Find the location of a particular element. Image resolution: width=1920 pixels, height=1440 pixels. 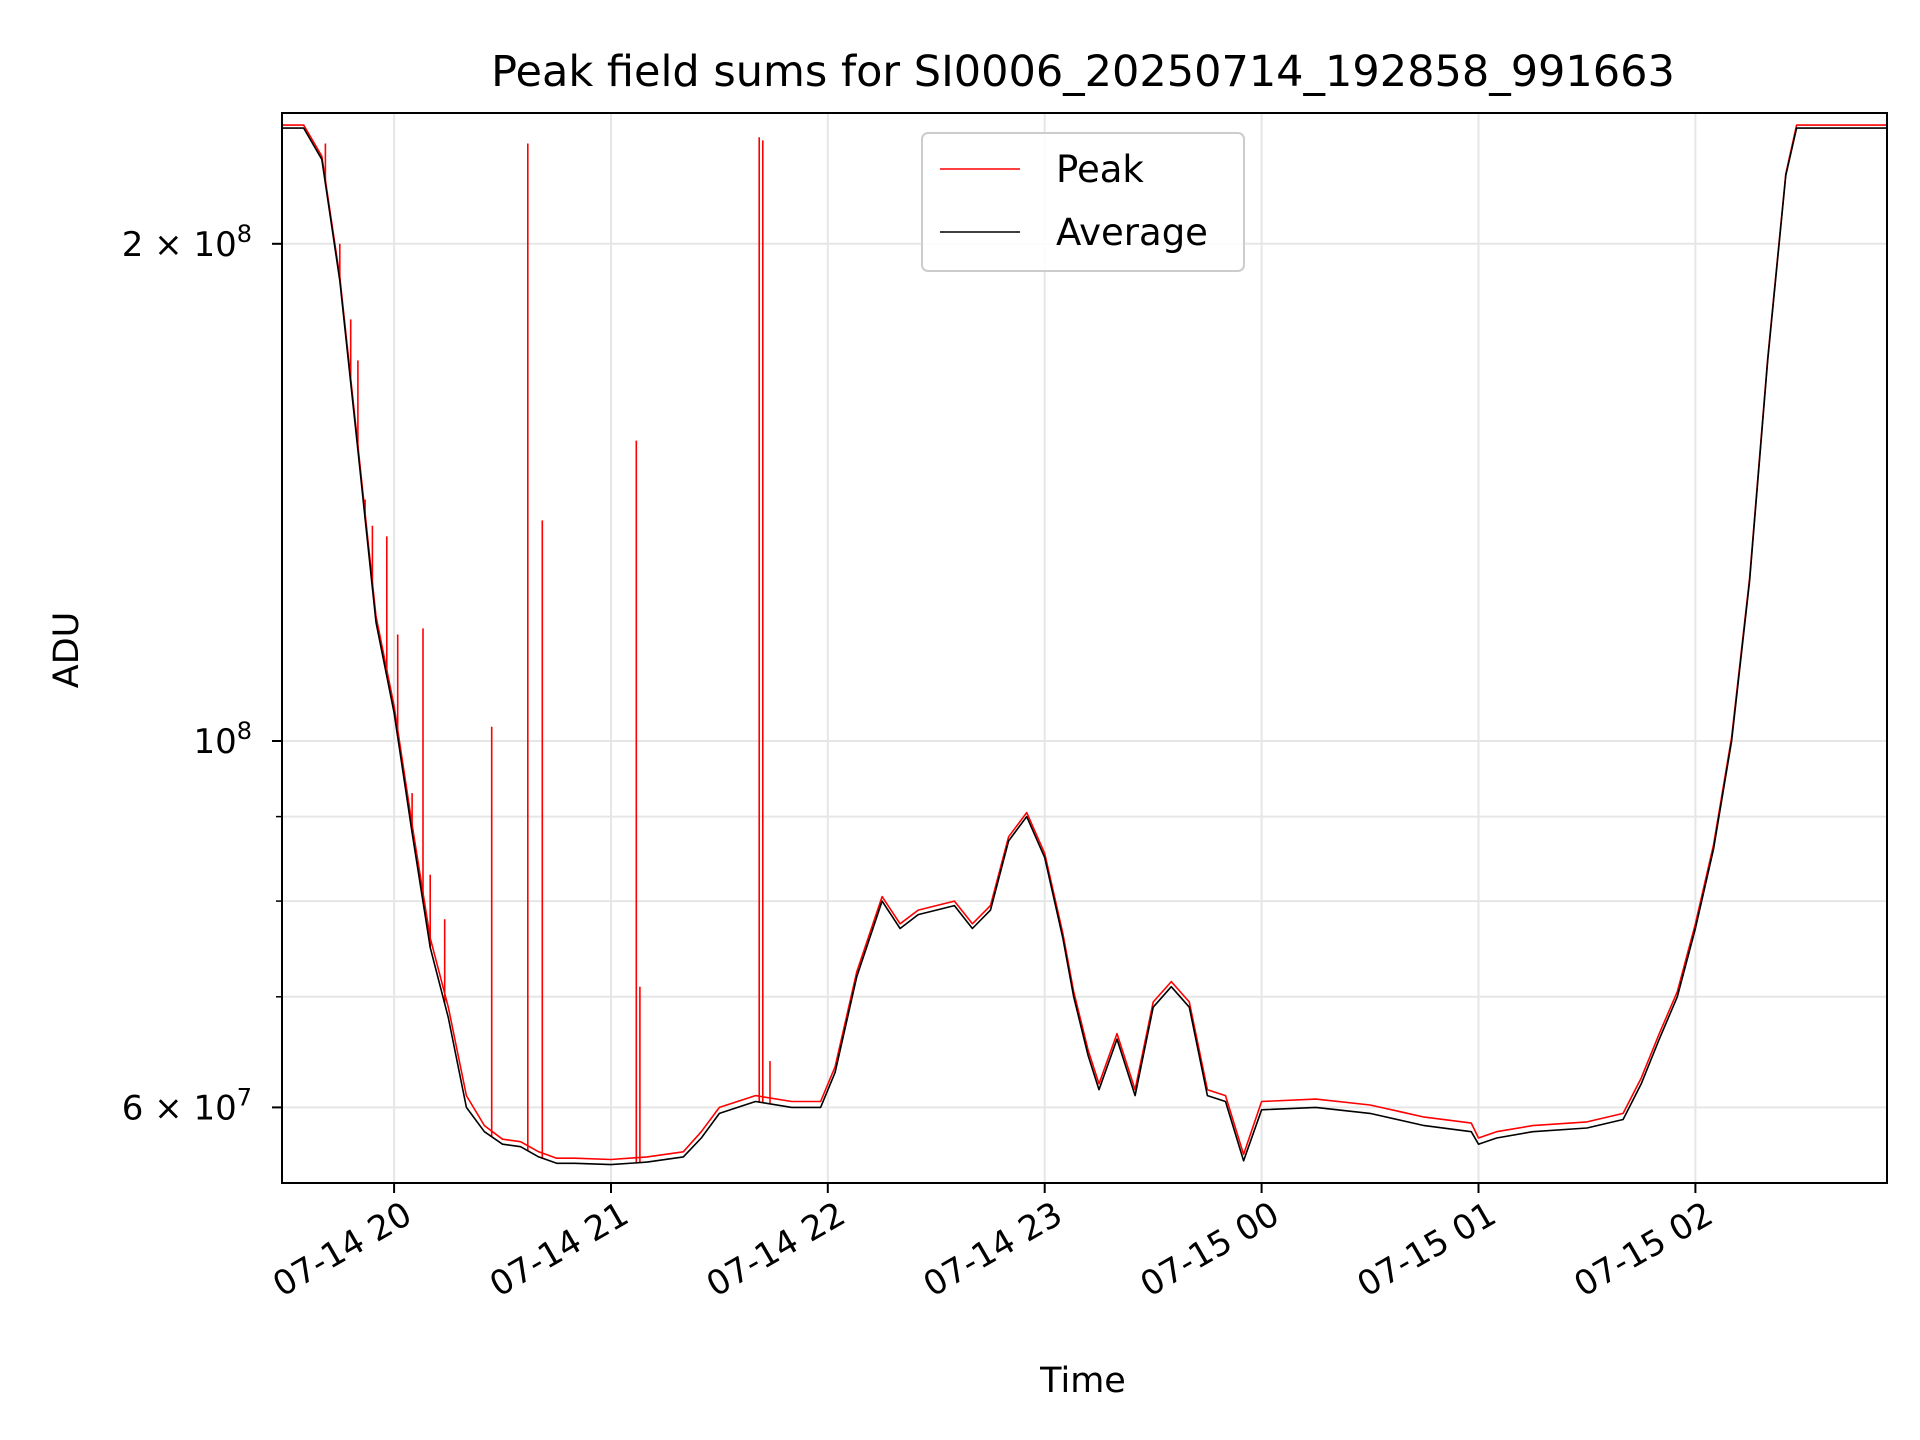

legend-label-peak: Peak is located at coordinates (1100, 169).